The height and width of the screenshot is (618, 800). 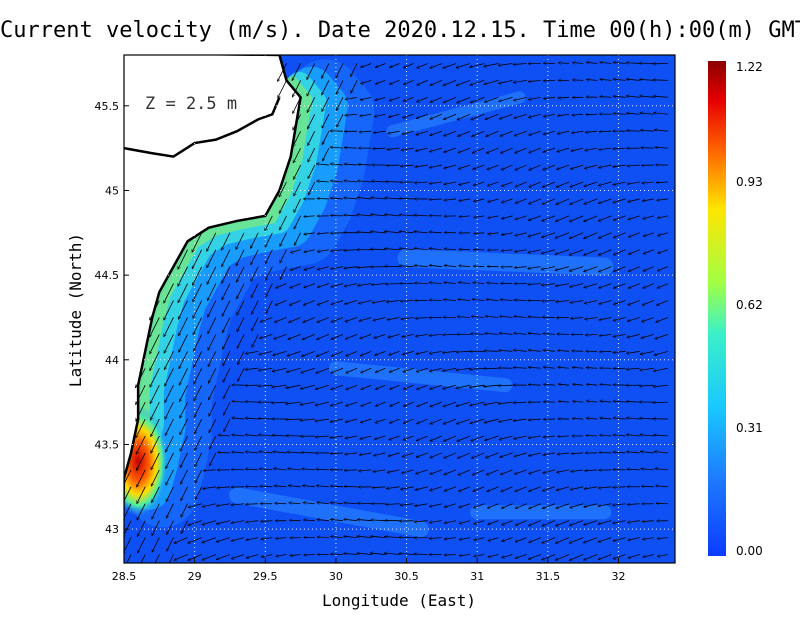 What do you see at coordinates (107, 275) in the screenshot?
I see `y-tick-label: 44.5` at bounding box center [107, 275].